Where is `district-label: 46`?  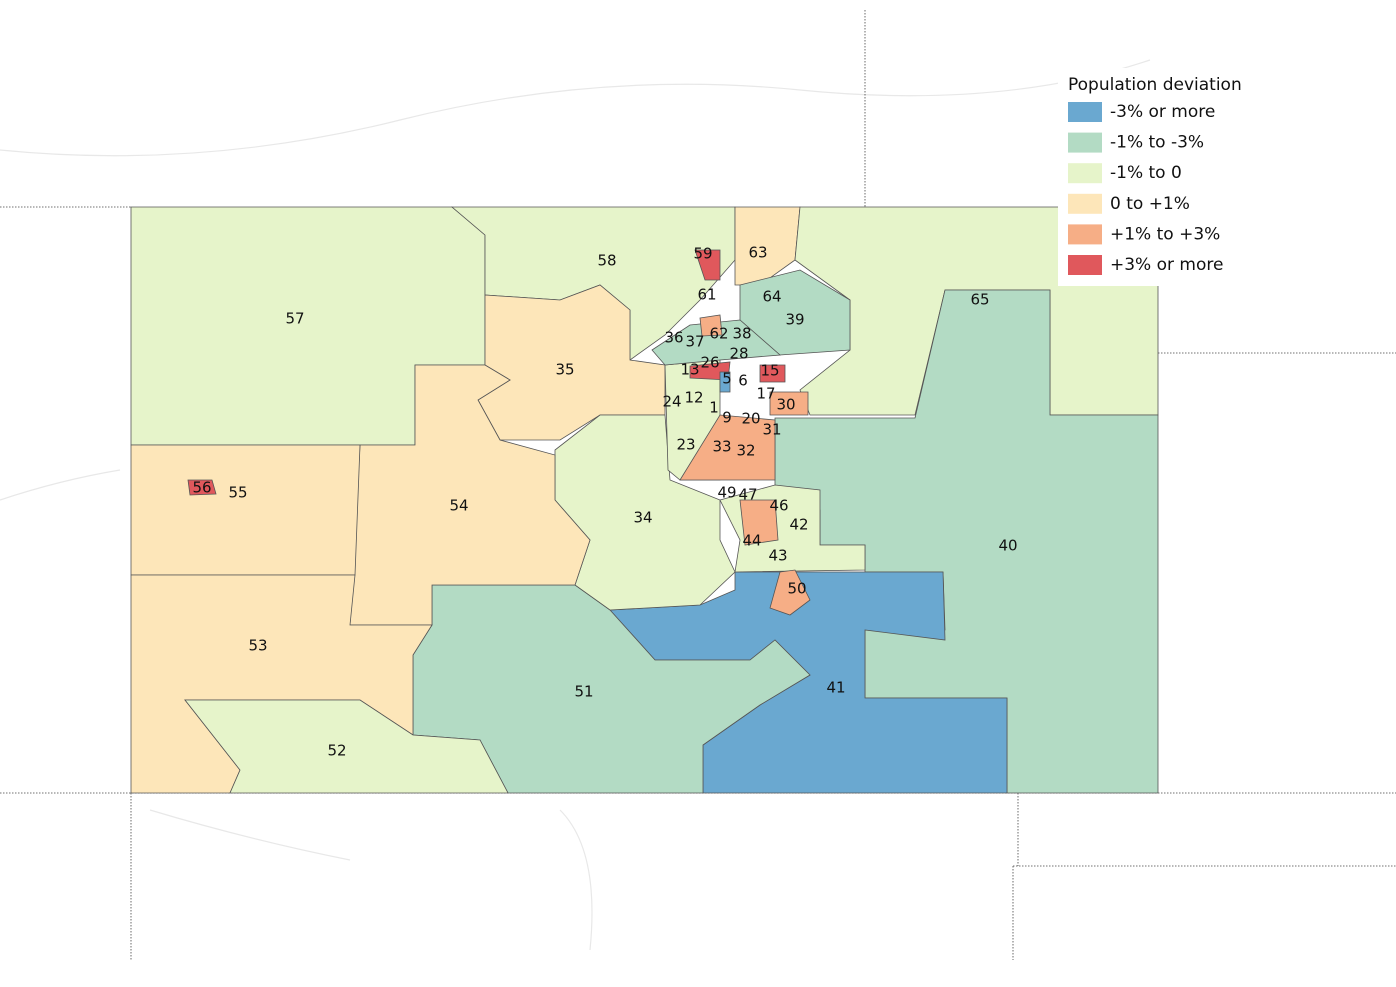
district-label: 46 is located at coordinates (778, 506).